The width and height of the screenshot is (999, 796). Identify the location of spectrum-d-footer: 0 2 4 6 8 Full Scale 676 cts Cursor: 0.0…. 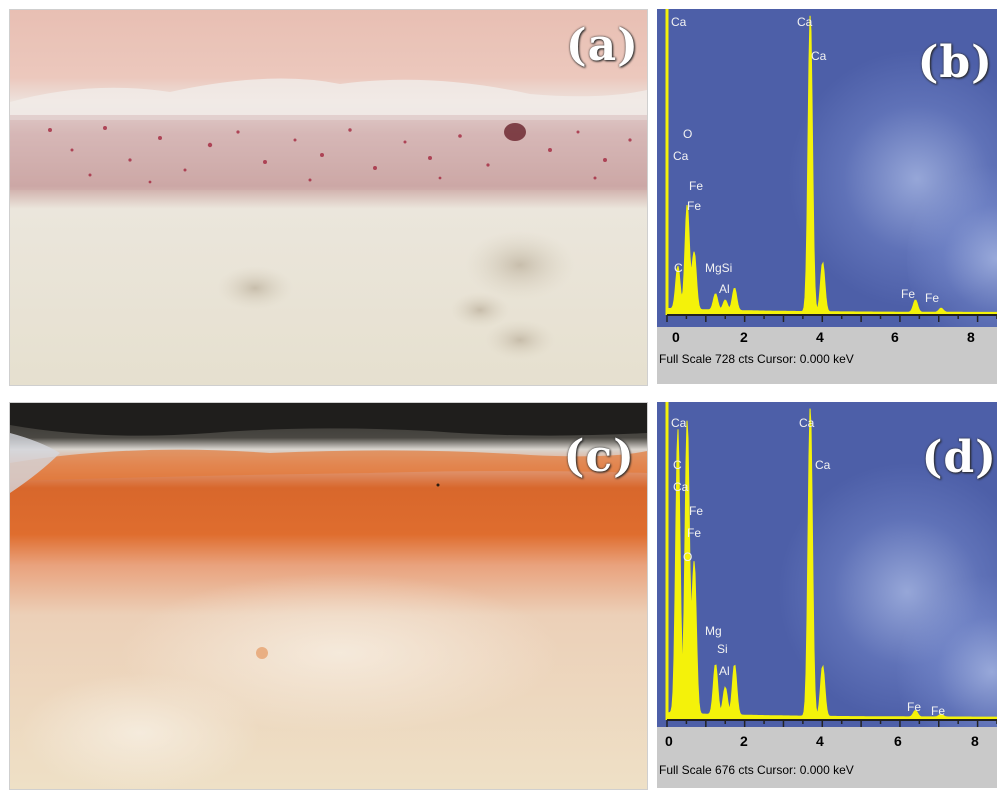
(827, 757).